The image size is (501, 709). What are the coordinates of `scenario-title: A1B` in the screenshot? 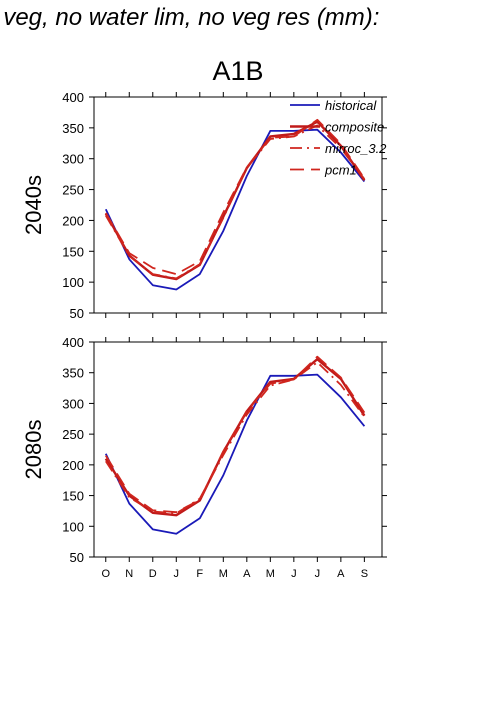 It's located at (238, 71).